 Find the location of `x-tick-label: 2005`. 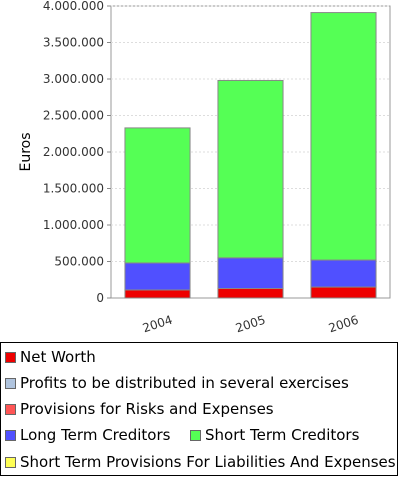

x-tick-label: 2005 is located at coordinates (250, 324).